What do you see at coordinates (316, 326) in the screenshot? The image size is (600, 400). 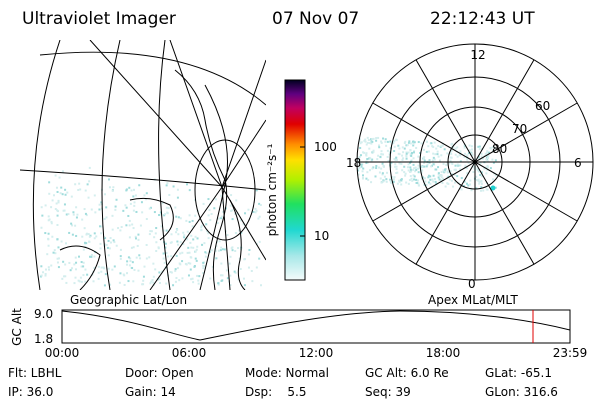 I see `altitude-panel` at bounding box center [316, 326].